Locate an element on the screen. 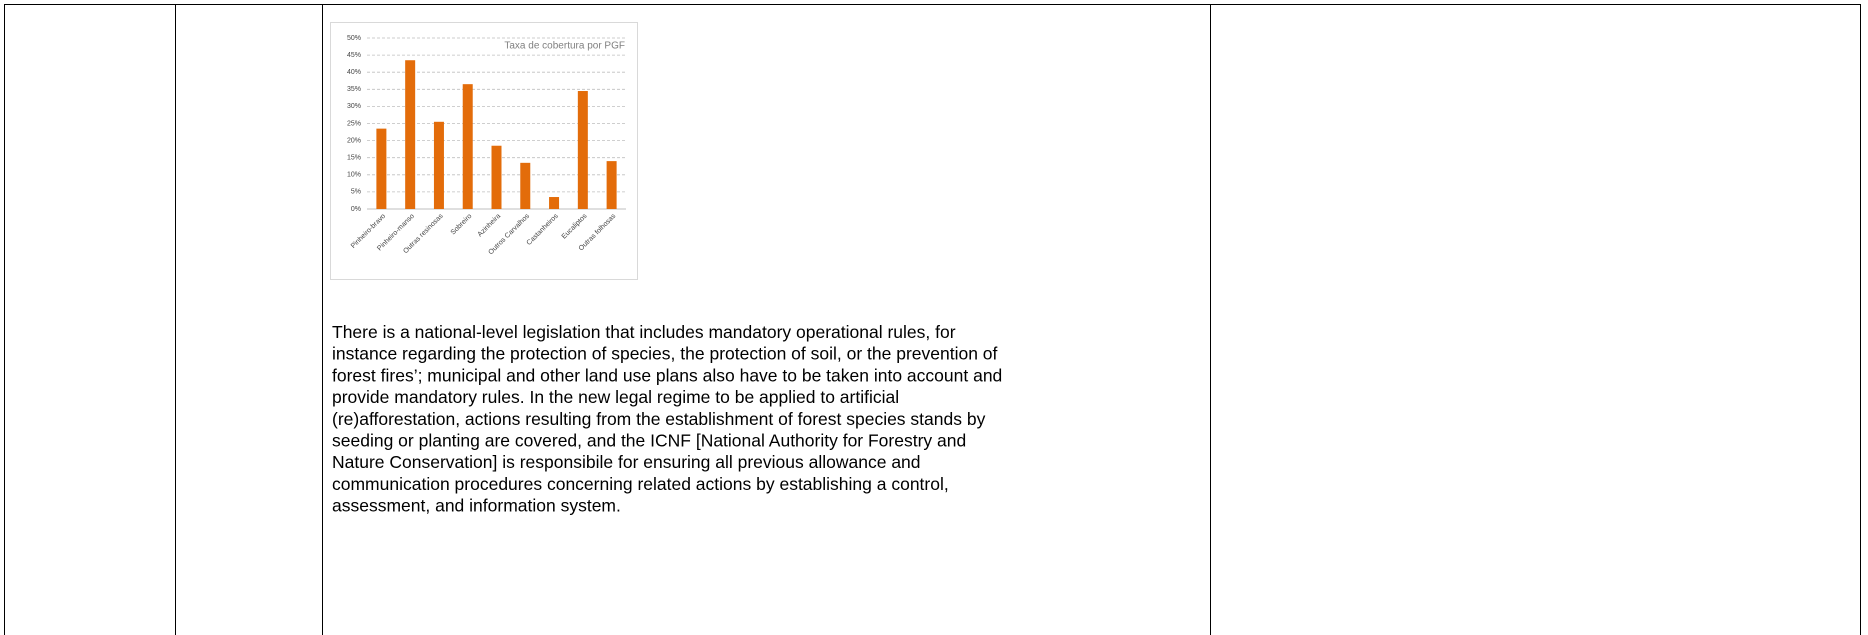 This screenshot has width=1868, height=635. y-tick-label: 30% is located at coordinates (354, 106).